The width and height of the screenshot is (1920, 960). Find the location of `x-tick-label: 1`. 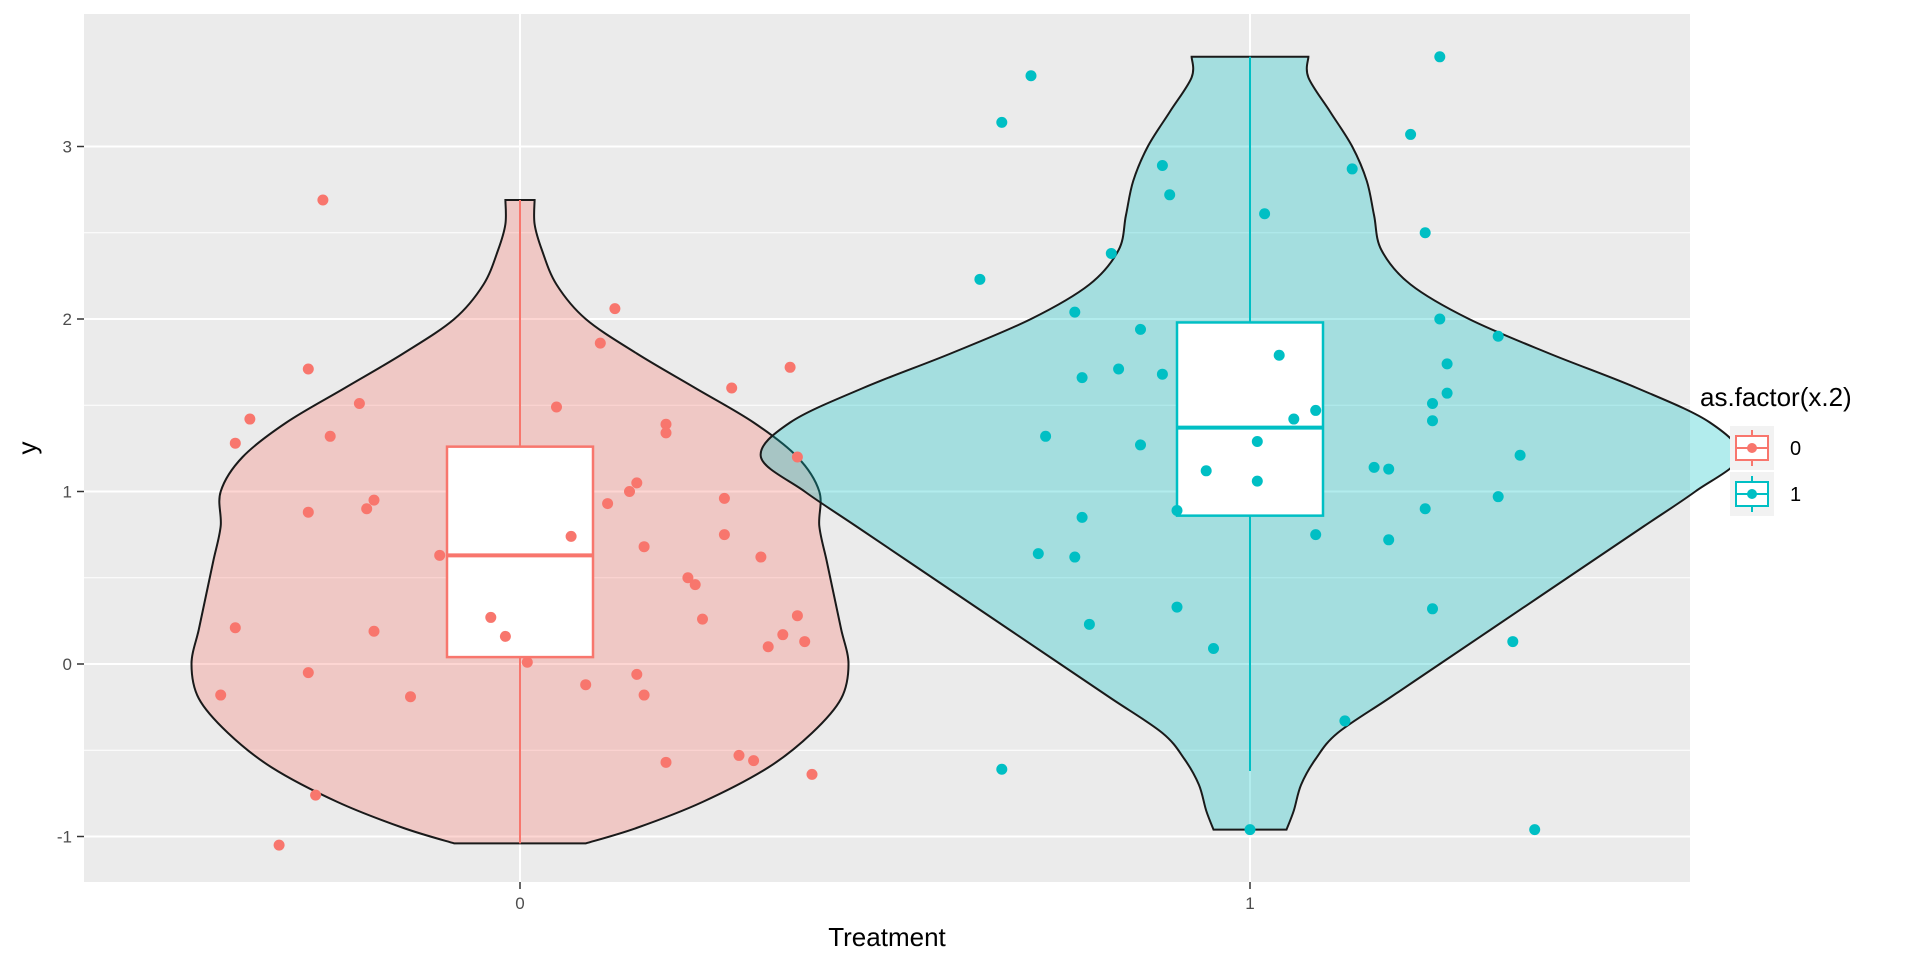

x-tick-label: 1 is located at coordinates (1249, 903).